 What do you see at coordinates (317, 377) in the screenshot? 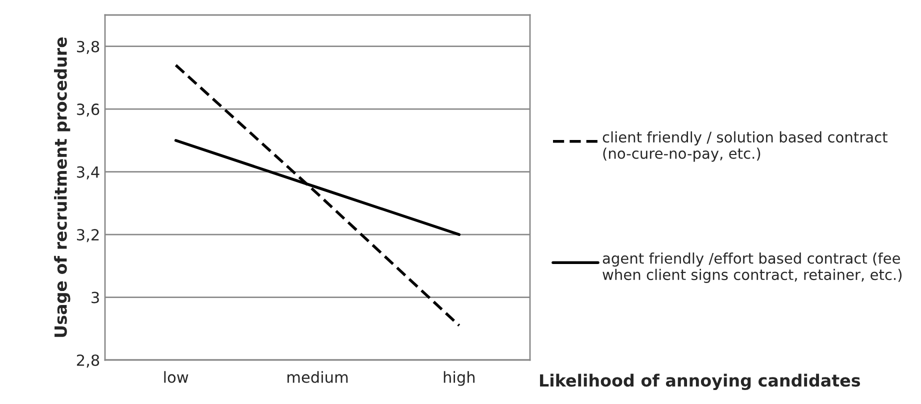
I see `x-tick-label: medium` at bounding box center [317, 377].